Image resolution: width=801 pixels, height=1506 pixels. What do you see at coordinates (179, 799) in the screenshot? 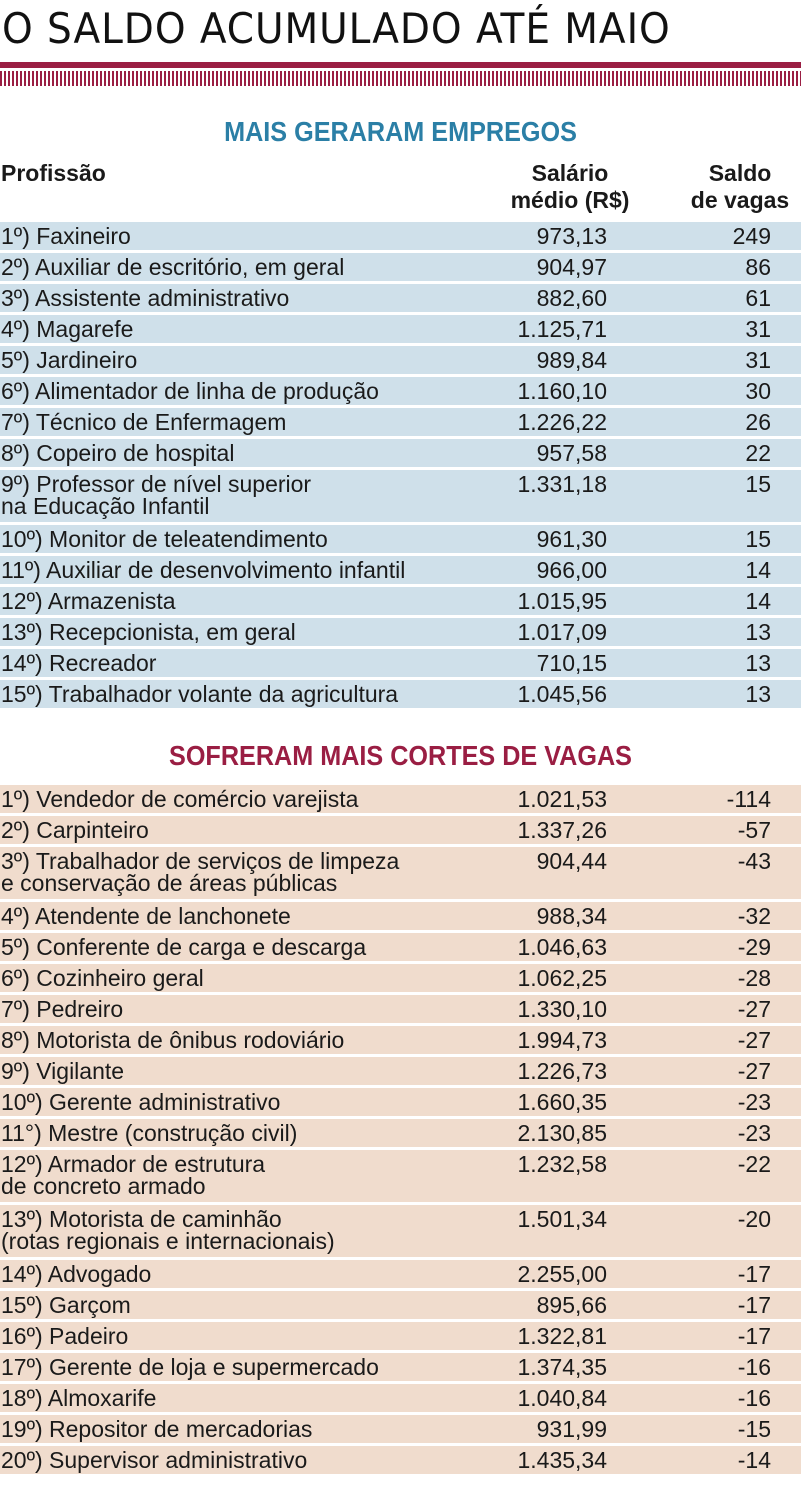
I see `profession-cell: 1º) Vendedor de comércio varejista` at bounding box center [179, 799].